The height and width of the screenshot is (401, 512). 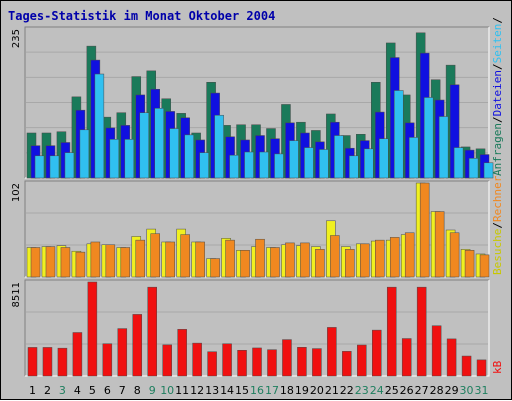 I want to click on day-label-21: 21, so click(x=332, y=390).